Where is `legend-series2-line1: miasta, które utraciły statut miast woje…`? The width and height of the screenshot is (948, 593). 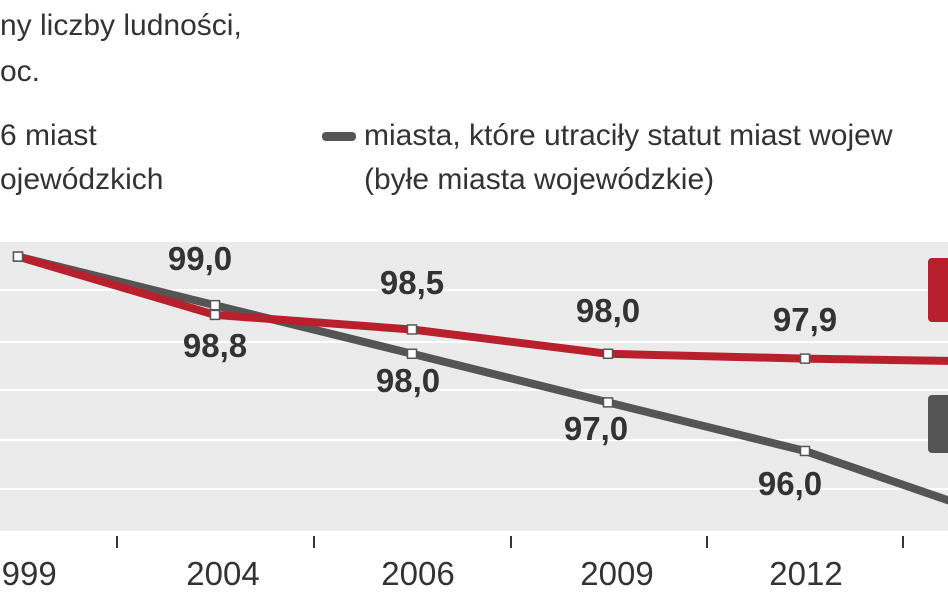
legend-series2-line1: miasta, które utraciły statut miast woje… is located at coordinates (628, 135).